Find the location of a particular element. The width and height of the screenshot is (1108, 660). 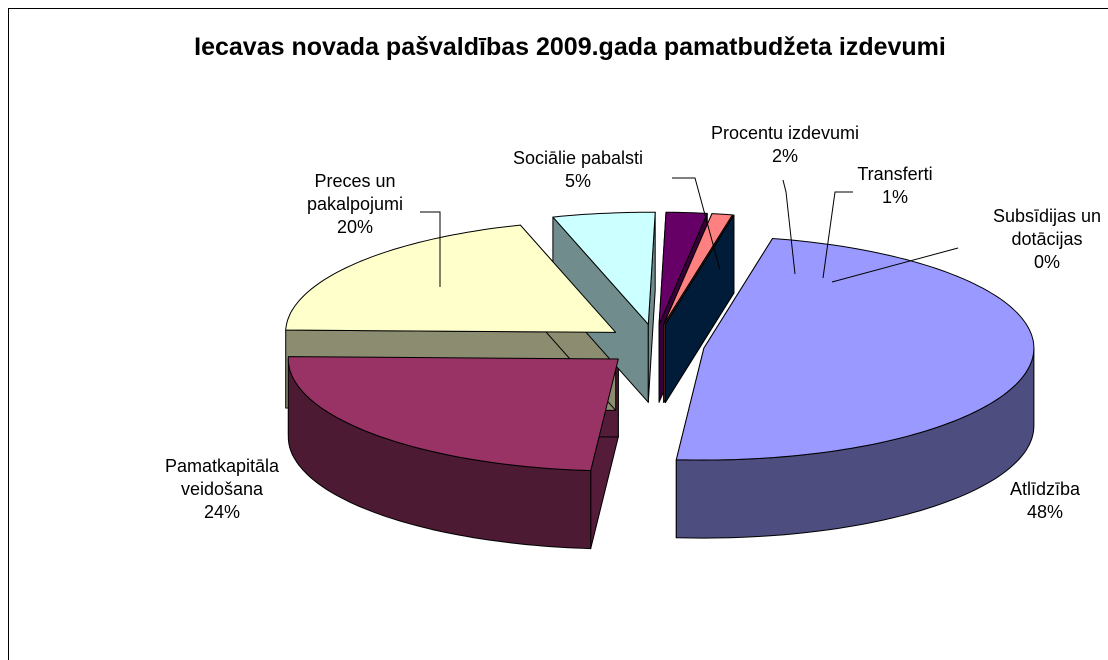

leader-lines is located at coordinates (689, 232).